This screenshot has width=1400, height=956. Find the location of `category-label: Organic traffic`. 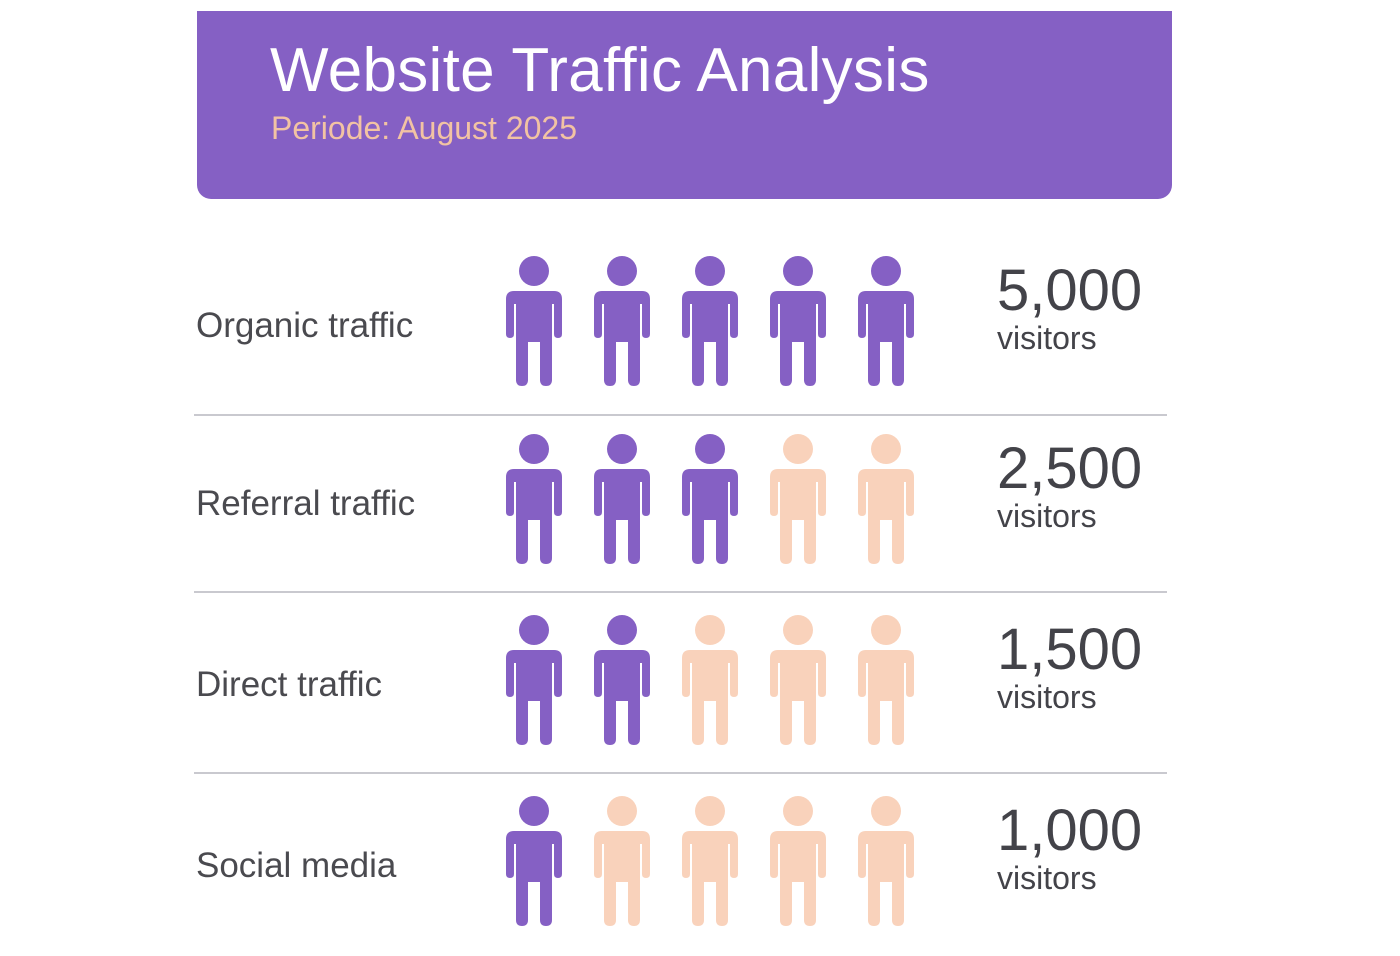

category-label: Organic traffic is located at coordinates (305, 325).